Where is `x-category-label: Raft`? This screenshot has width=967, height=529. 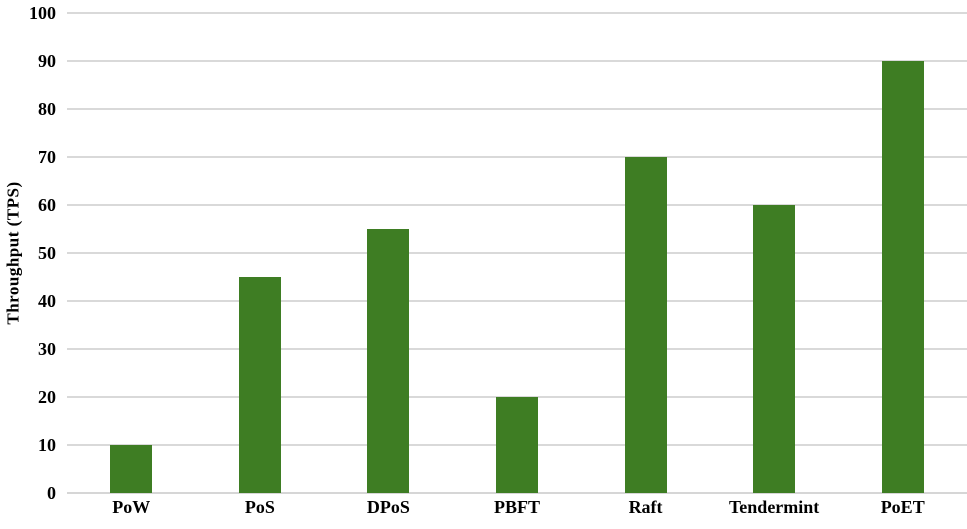 x-category-label: Raft is located at coordinates (645, 507).